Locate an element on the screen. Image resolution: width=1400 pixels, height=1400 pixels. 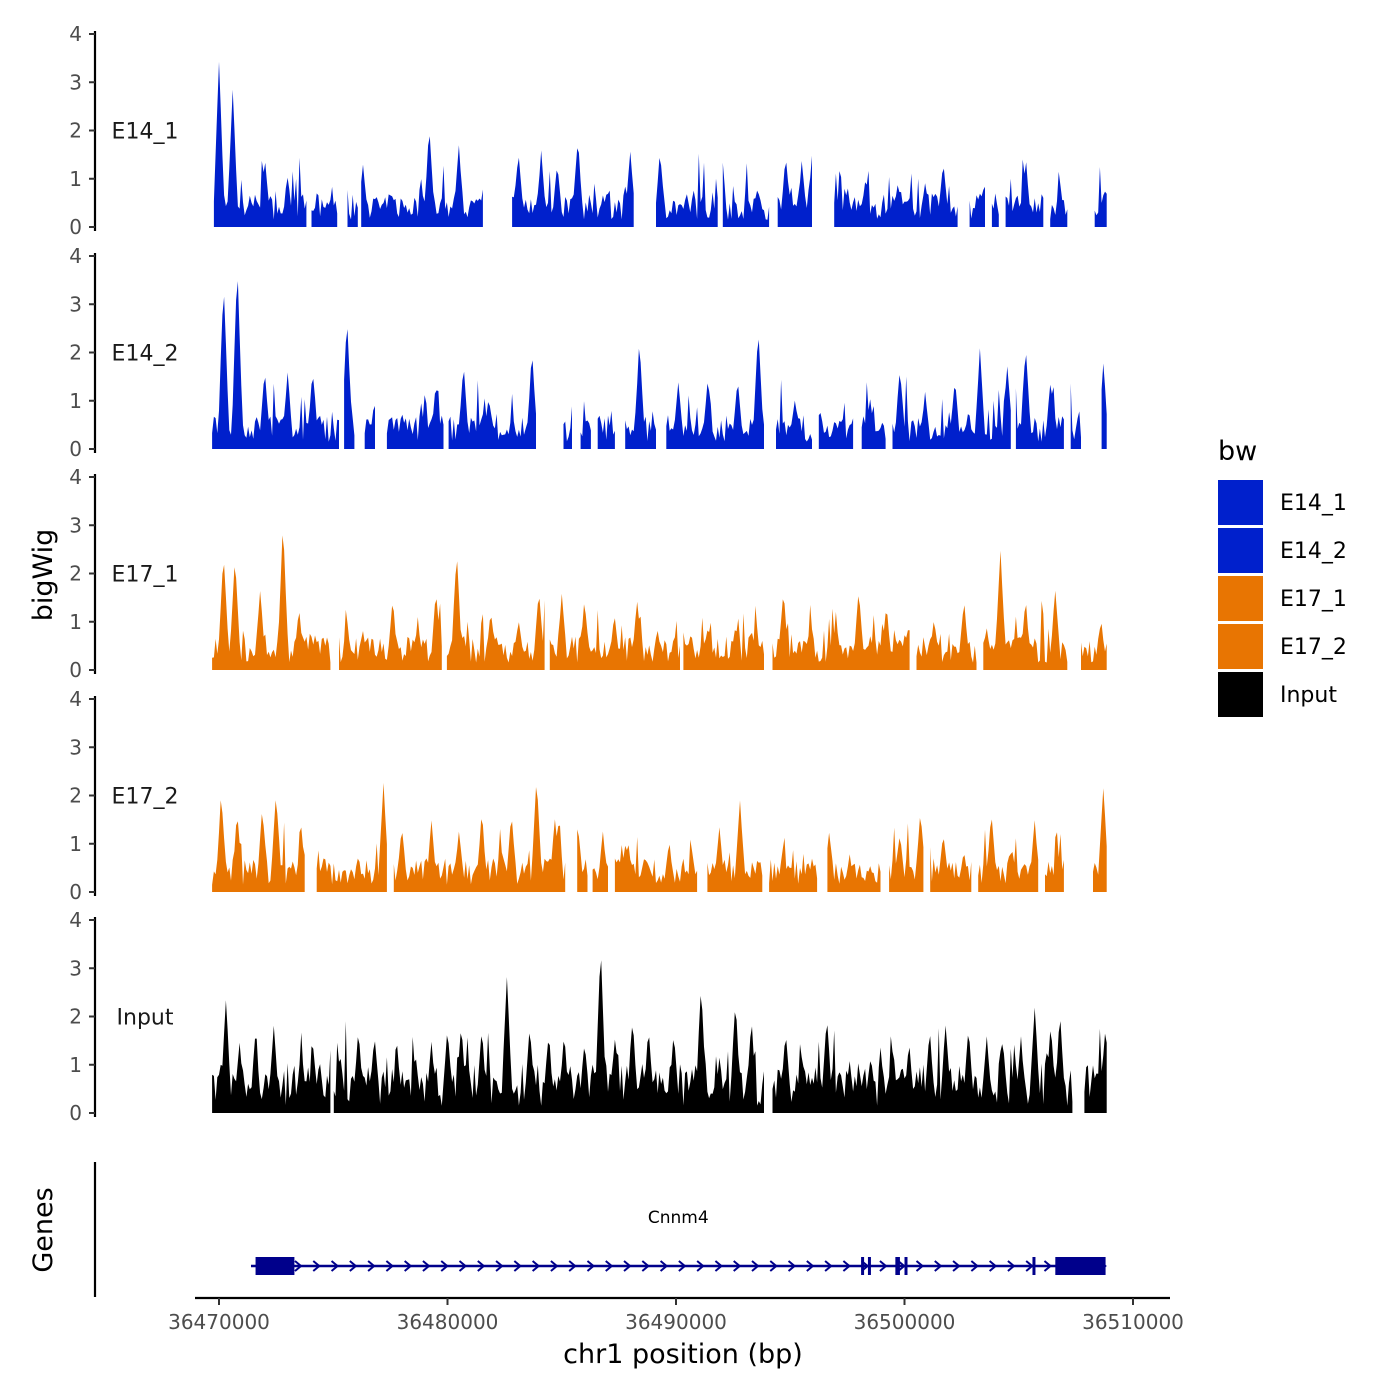
y-axis-title: bigWig is located at coordinates (43, 575).